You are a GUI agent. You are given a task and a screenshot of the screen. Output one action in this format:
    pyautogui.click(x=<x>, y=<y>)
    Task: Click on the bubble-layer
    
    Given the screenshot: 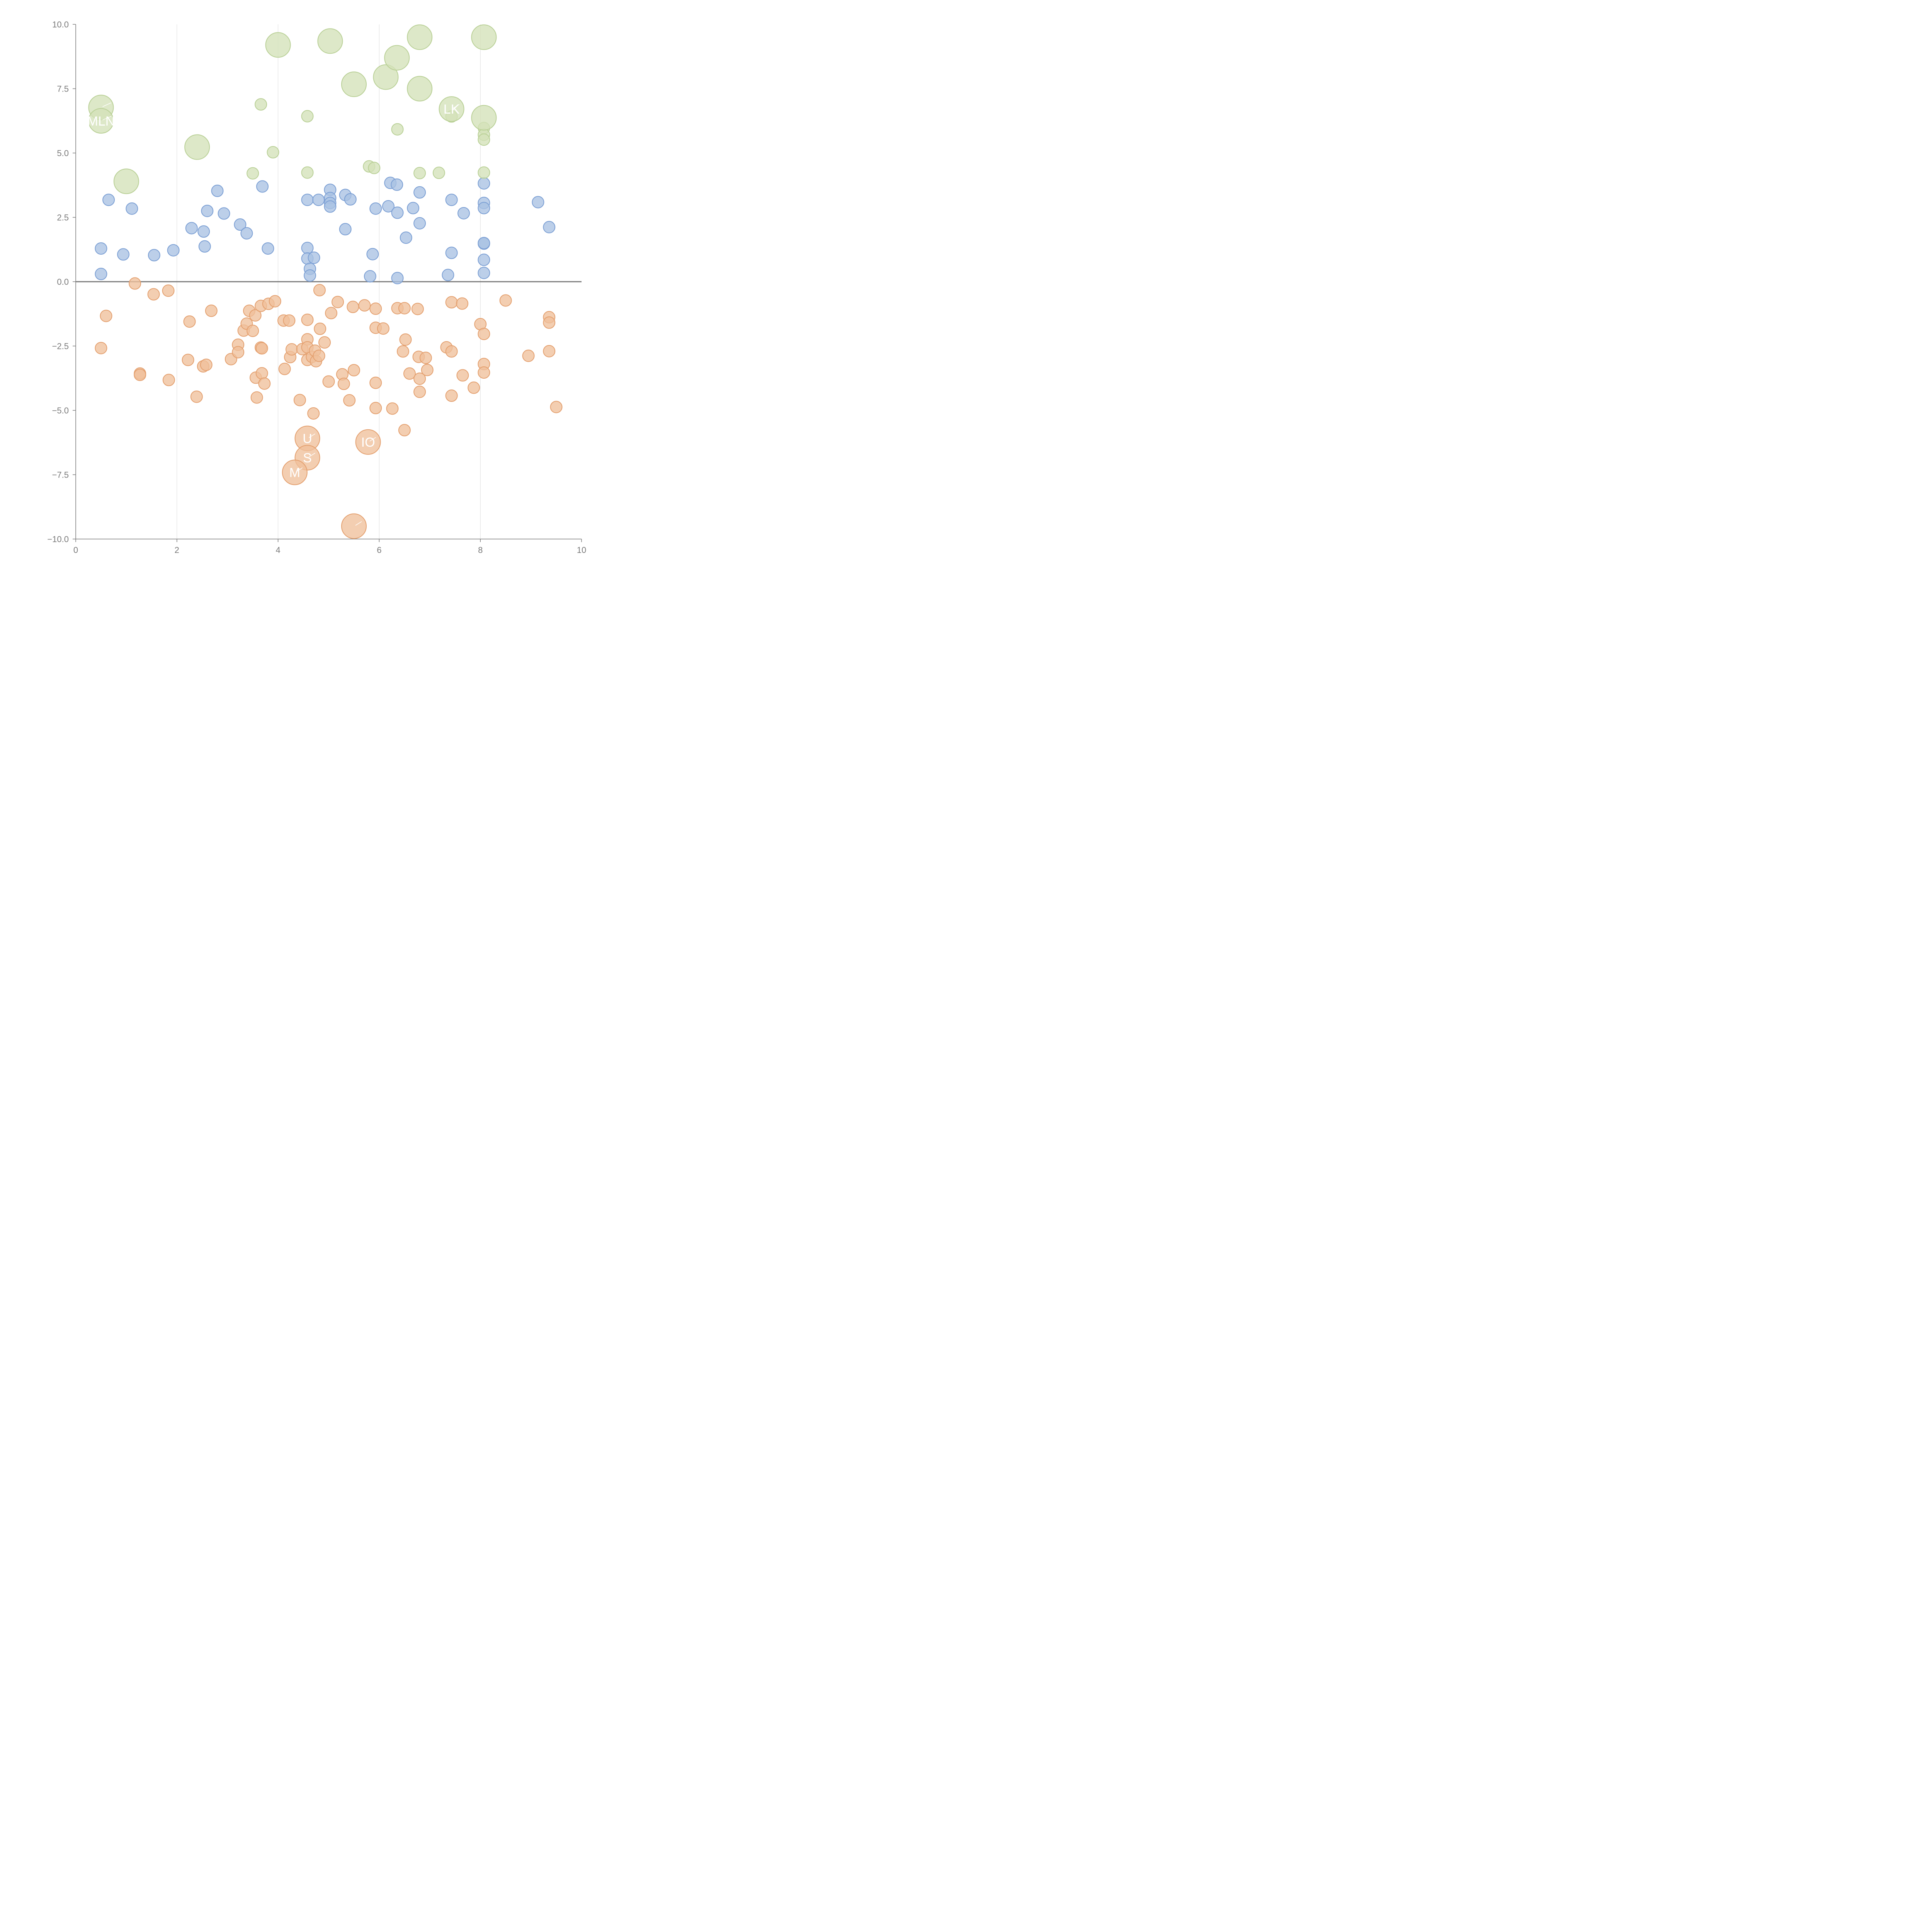 What is the action you would take?
    pyautogui.click(x=326, y=282)
    